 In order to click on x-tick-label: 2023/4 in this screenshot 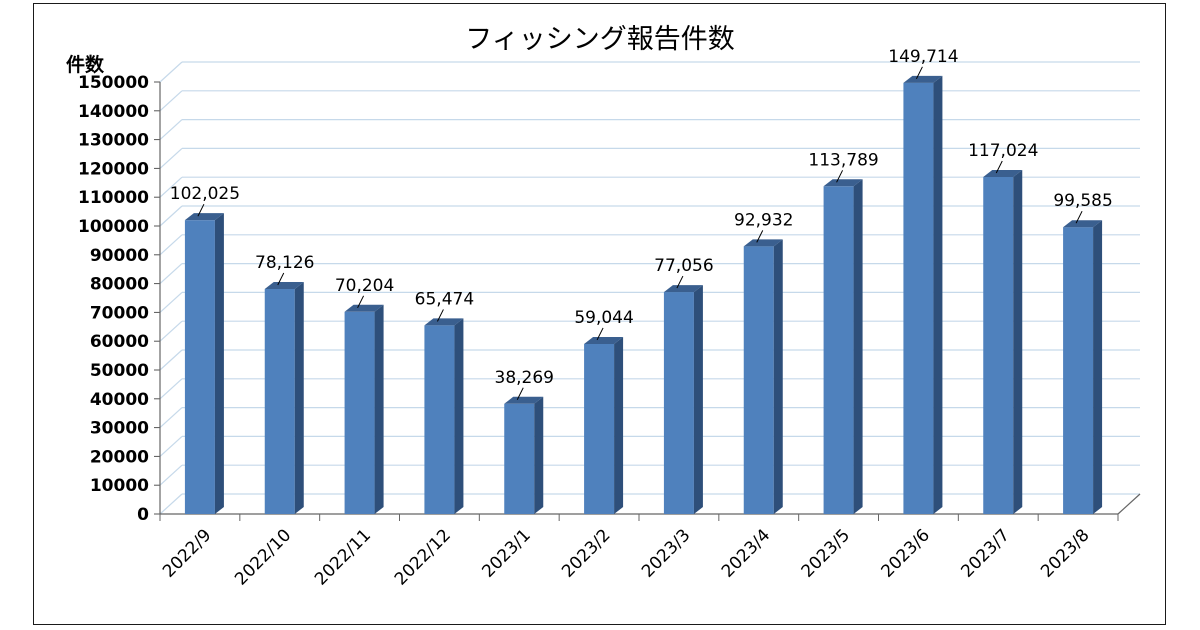, I will do `click(746, 553)`.